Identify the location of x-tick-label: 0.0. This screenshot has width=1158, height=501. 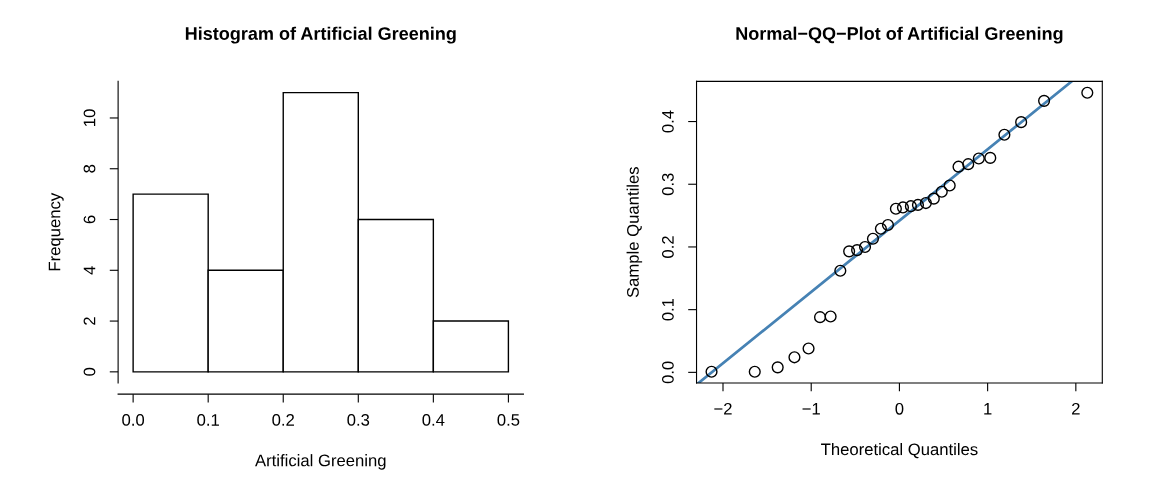
(133, 420).